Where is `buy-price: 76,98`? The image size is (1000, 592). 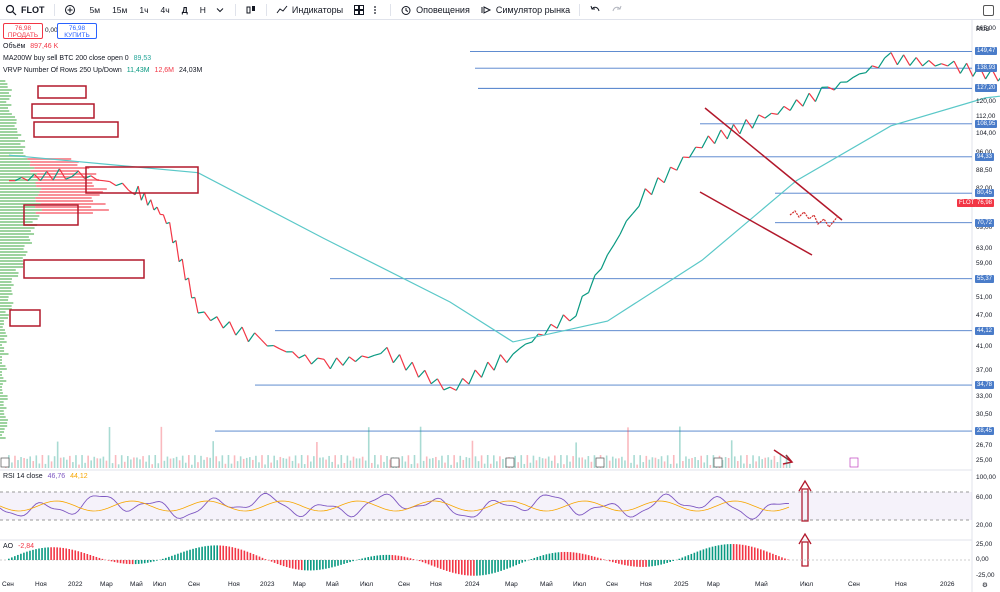 buy-price: 76,98 is located at coordinates (77, 28).